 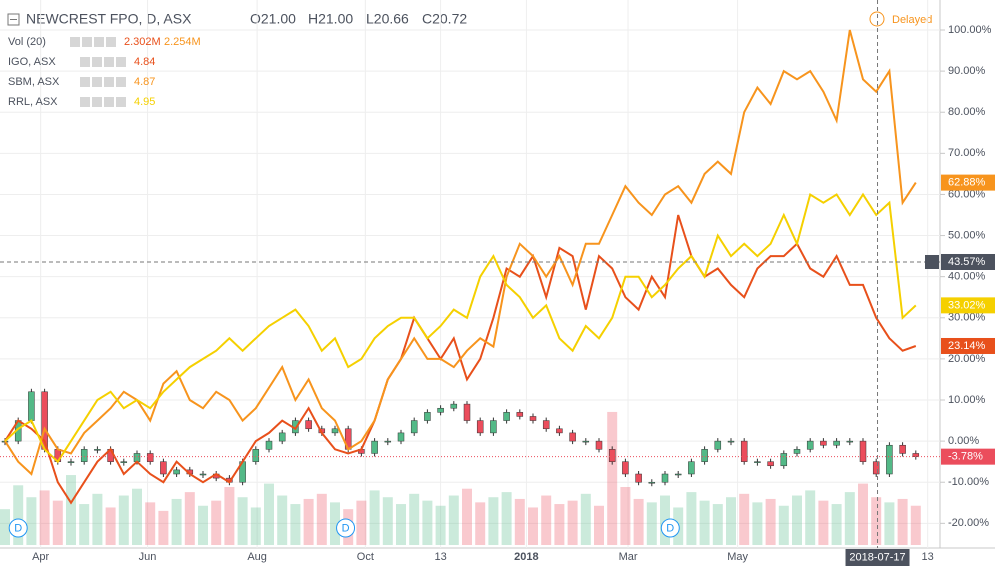 I want to click on dividend-label: D, so click(x=670, y=528).